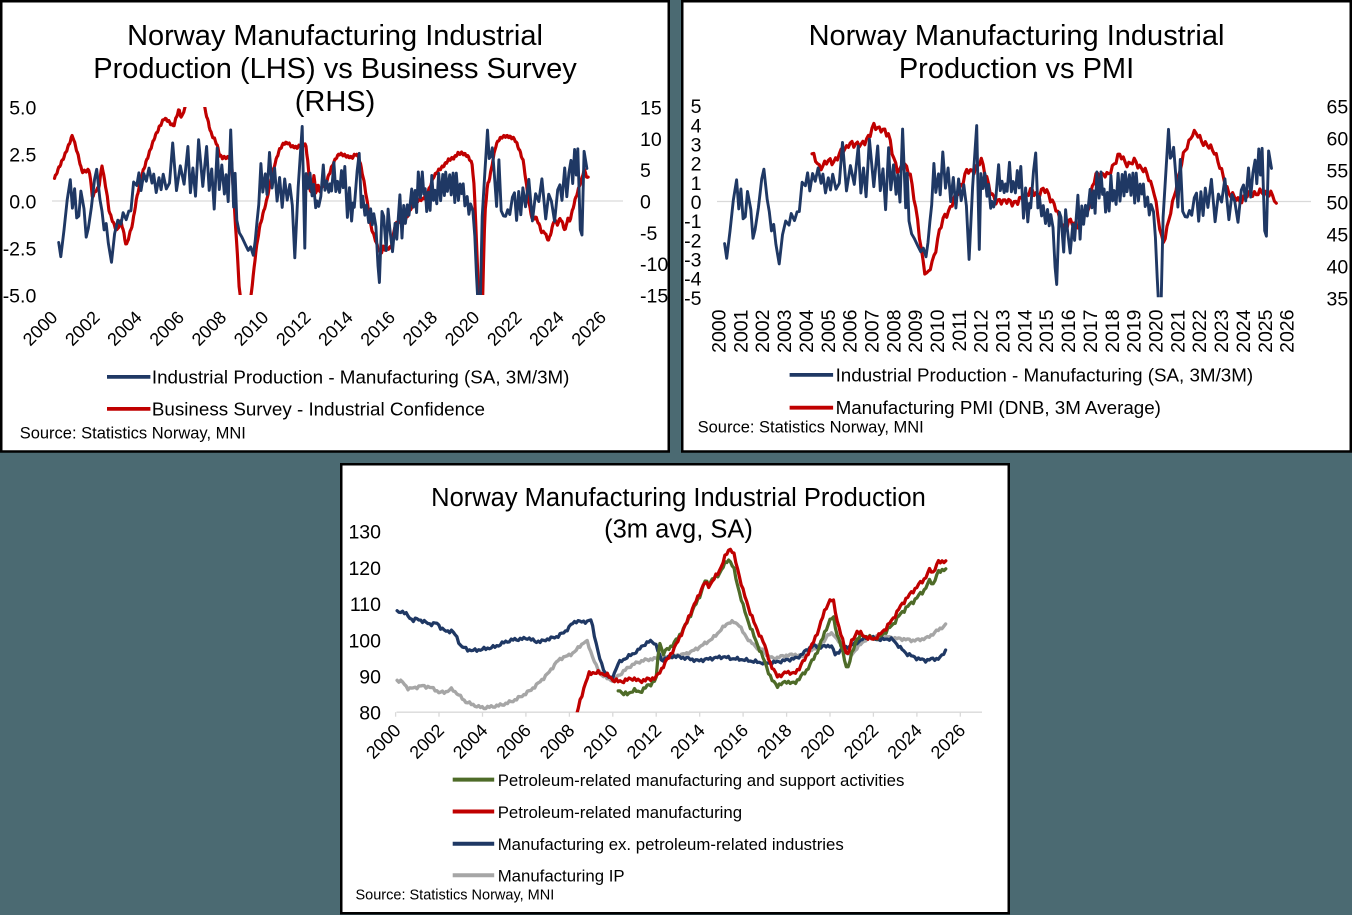 This screenshot has height=915, width=1352. What do you see at coordinates (1157, 331) in the screenshot?
I see `svg-text: 2020` at bounding box center [1157, 331].